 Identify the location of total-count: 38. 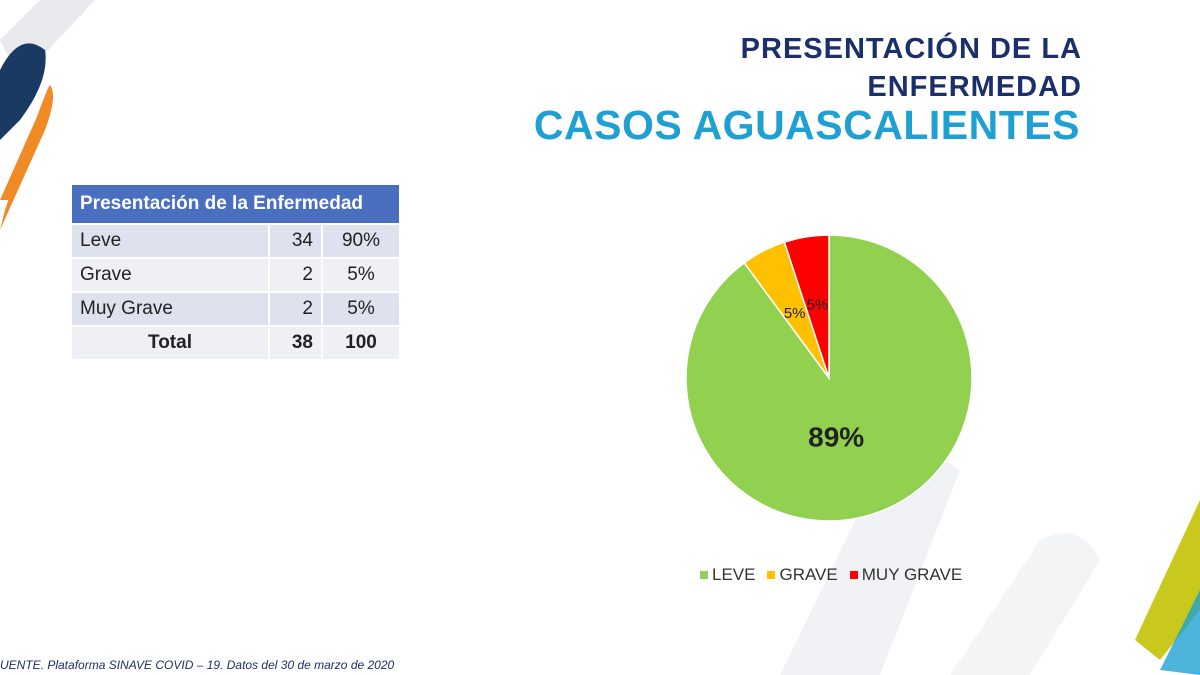
(295, 343).